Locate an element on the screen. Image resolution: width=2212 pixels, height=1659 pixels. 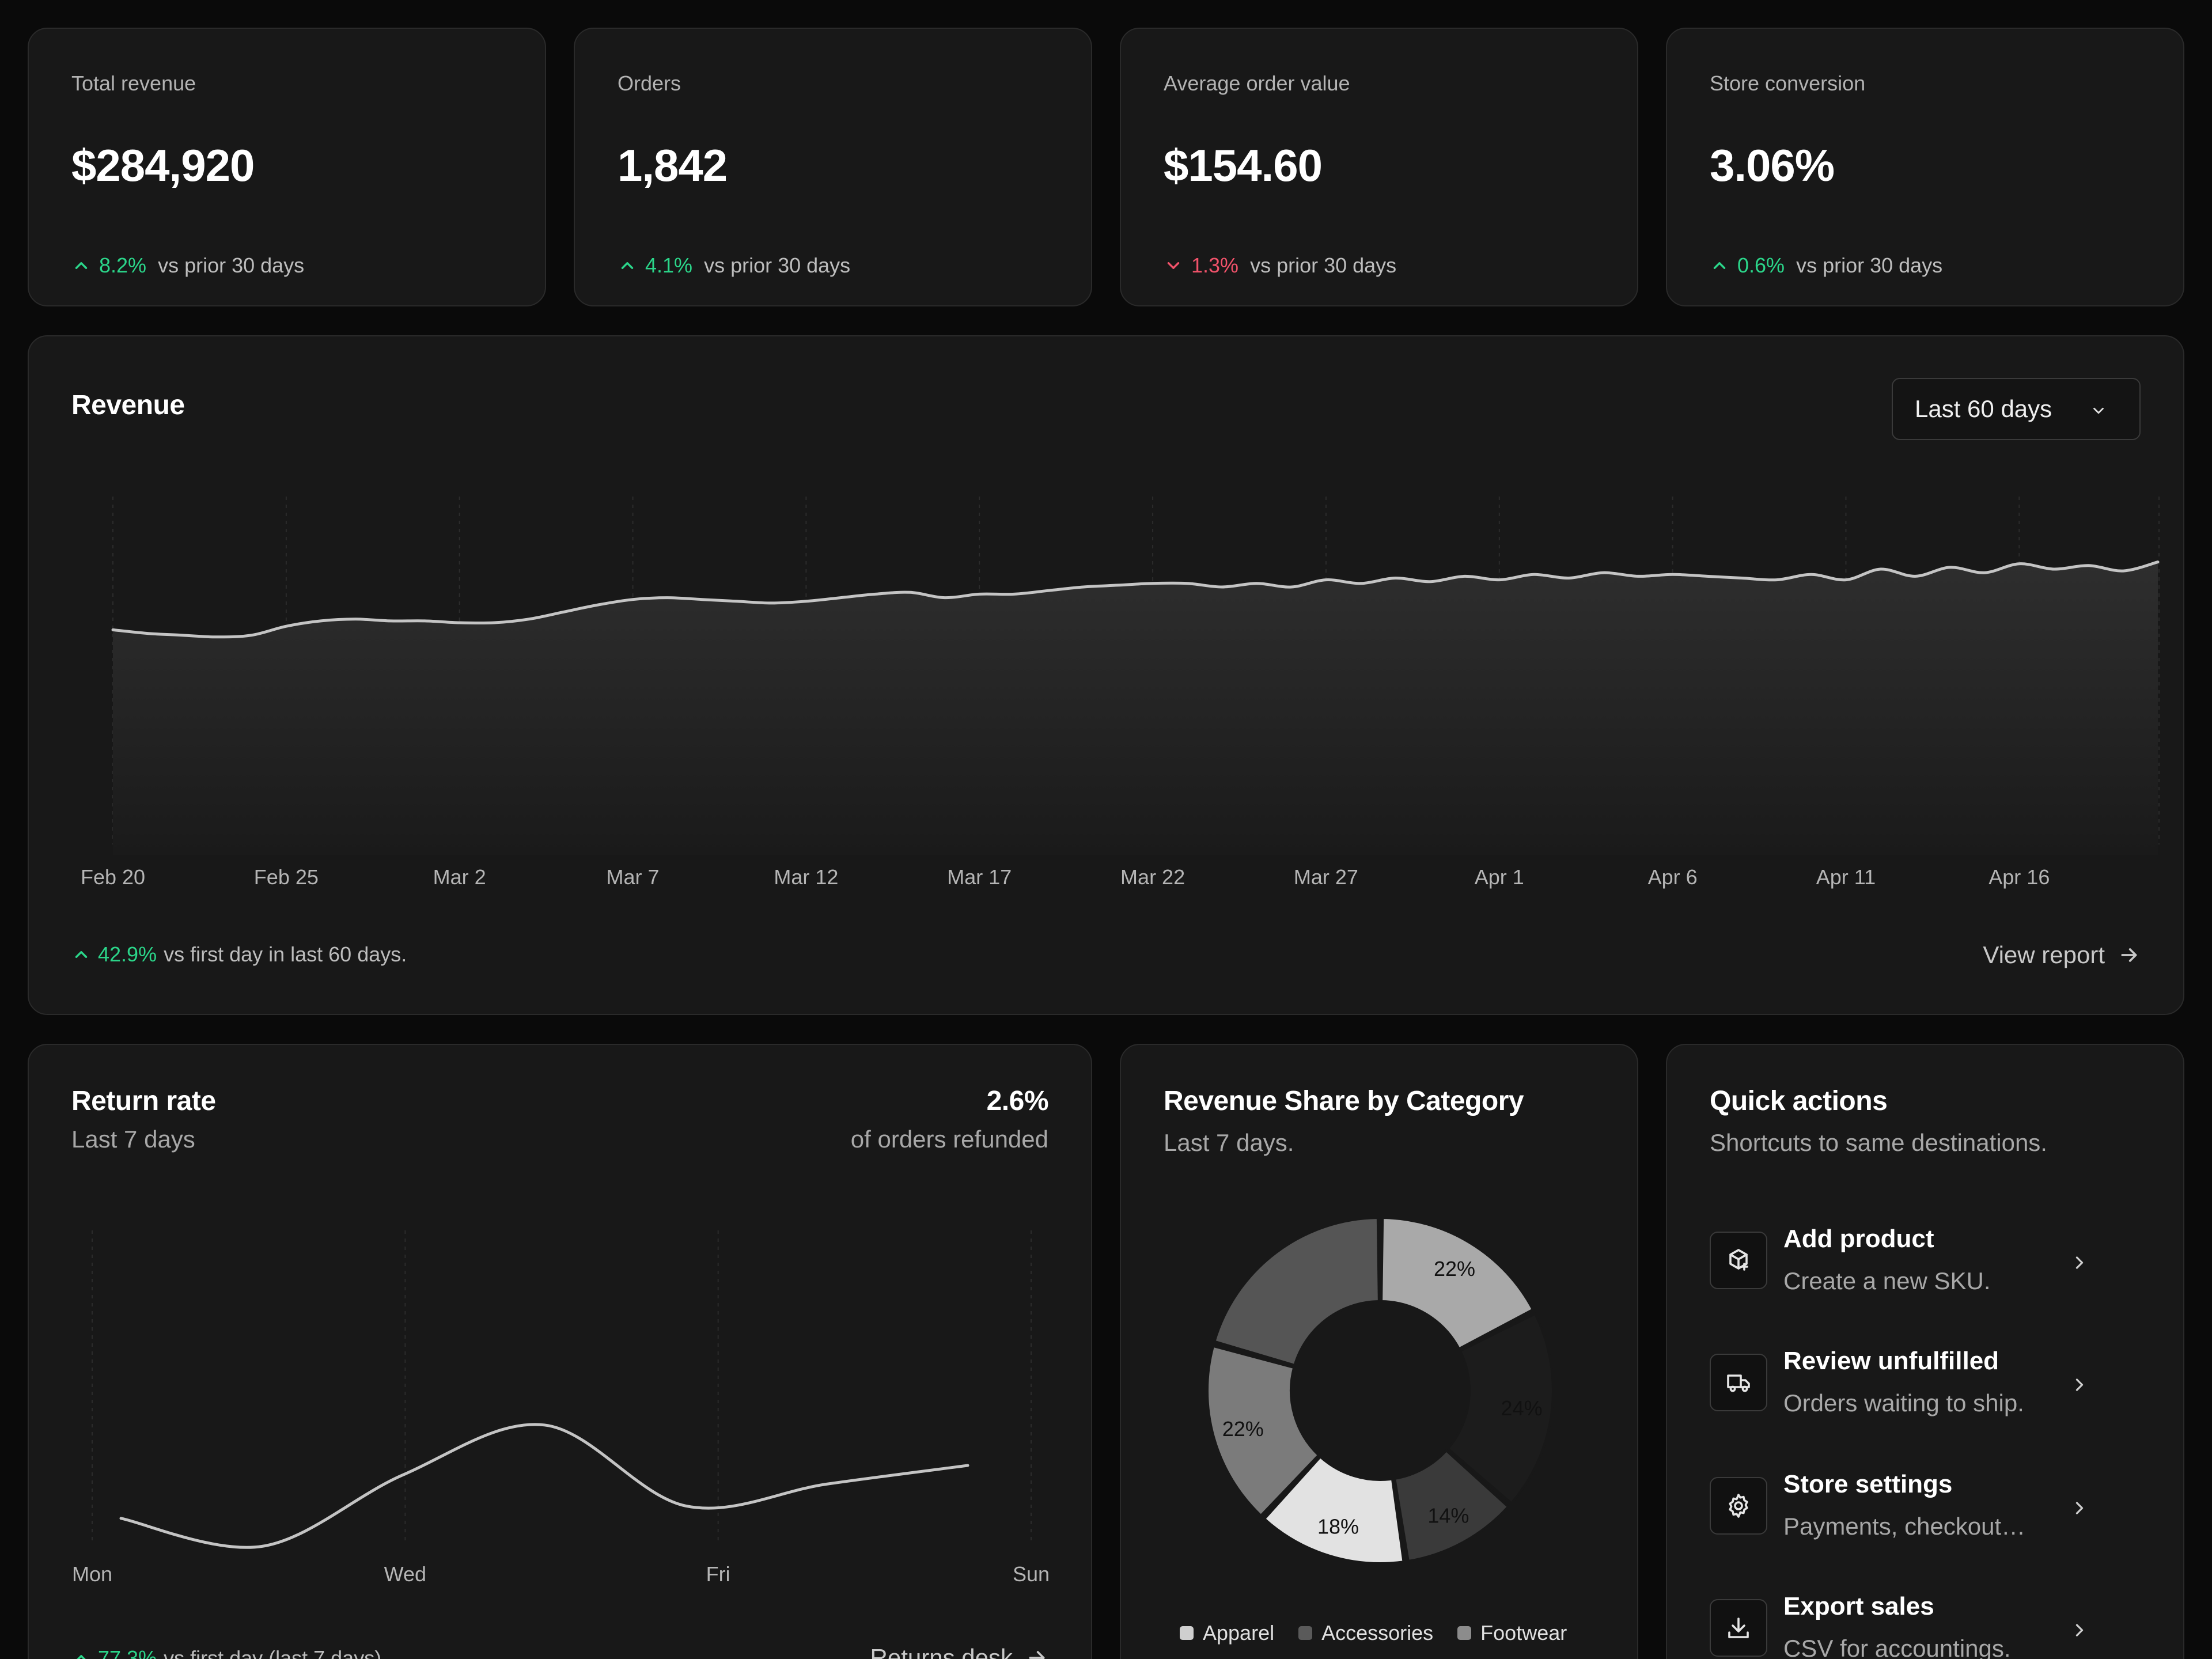
revenue-footer-text: vs first day in last 60 days. is located at coordinates (285, 954).